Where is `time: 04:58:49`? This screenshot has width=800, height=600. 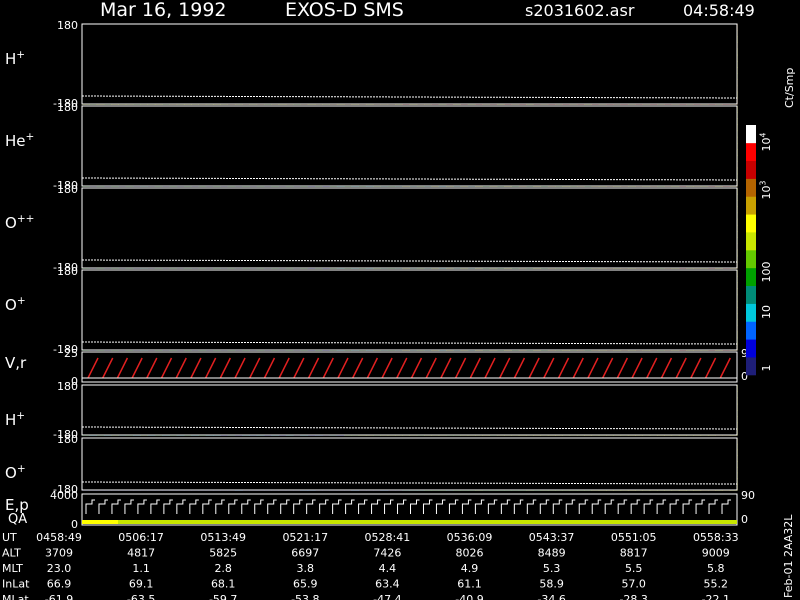
time: 04:58:49 is located at coordinates (719, 10).